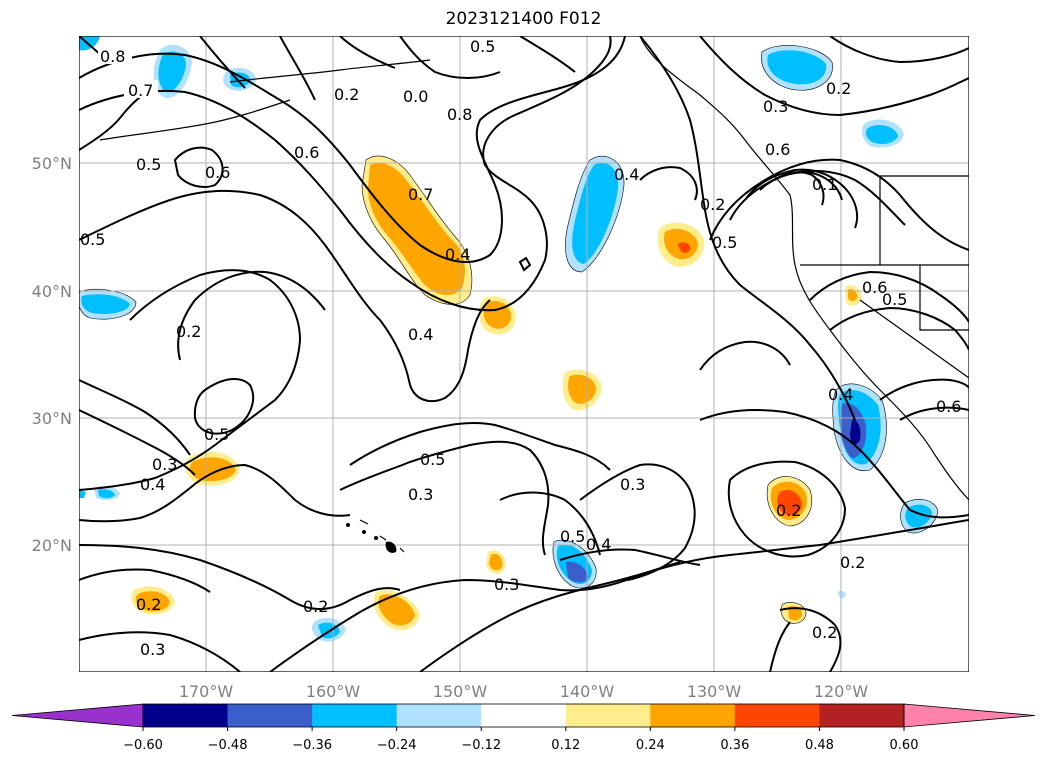  I want to click on lon-tick-label: 170°W, so click(206, 691).